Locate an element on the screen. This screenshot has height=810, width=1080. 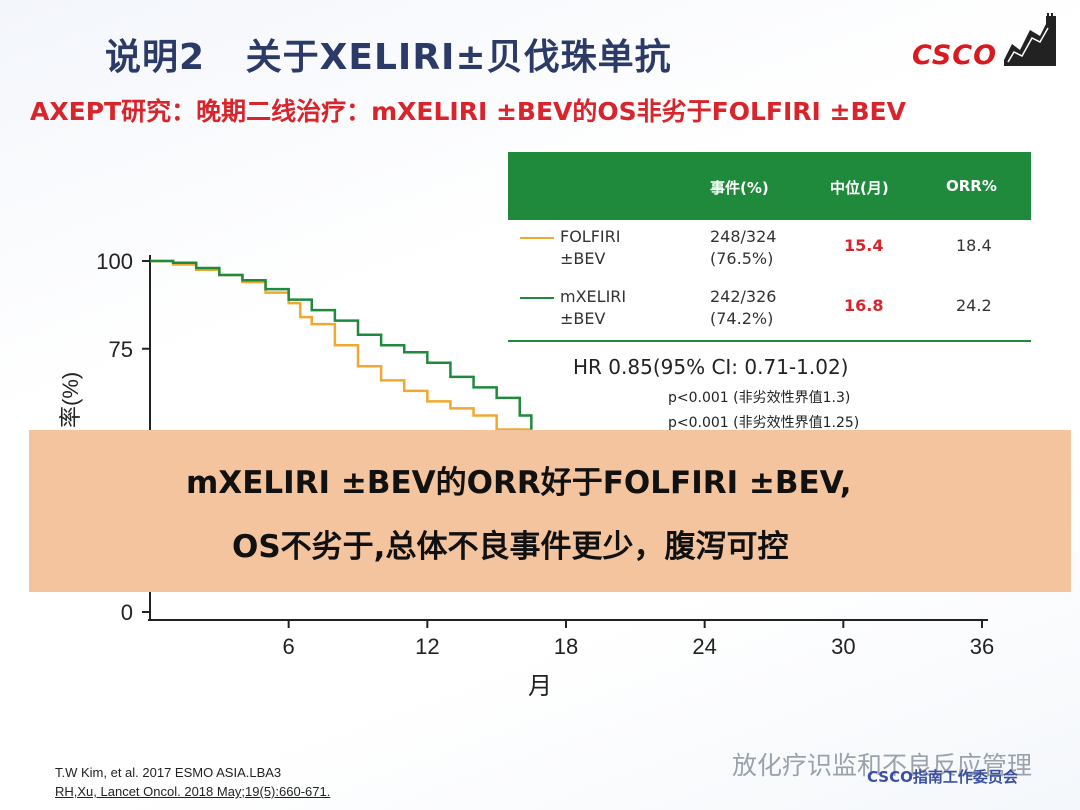
row-median: 16.8 is located at coordinates (864, 305).